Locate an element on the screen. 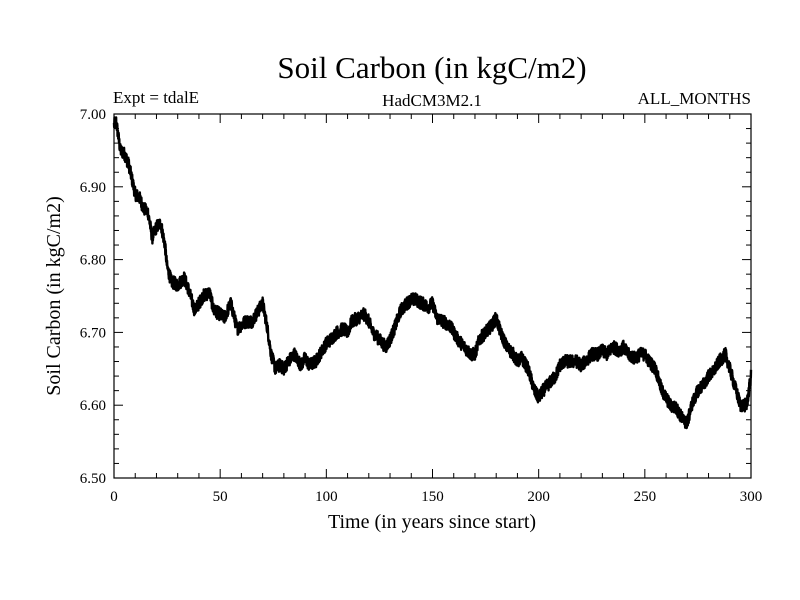 This screenshot has width=800, height=600. x-tick-label: 50 is located at coordinates (220, 497).